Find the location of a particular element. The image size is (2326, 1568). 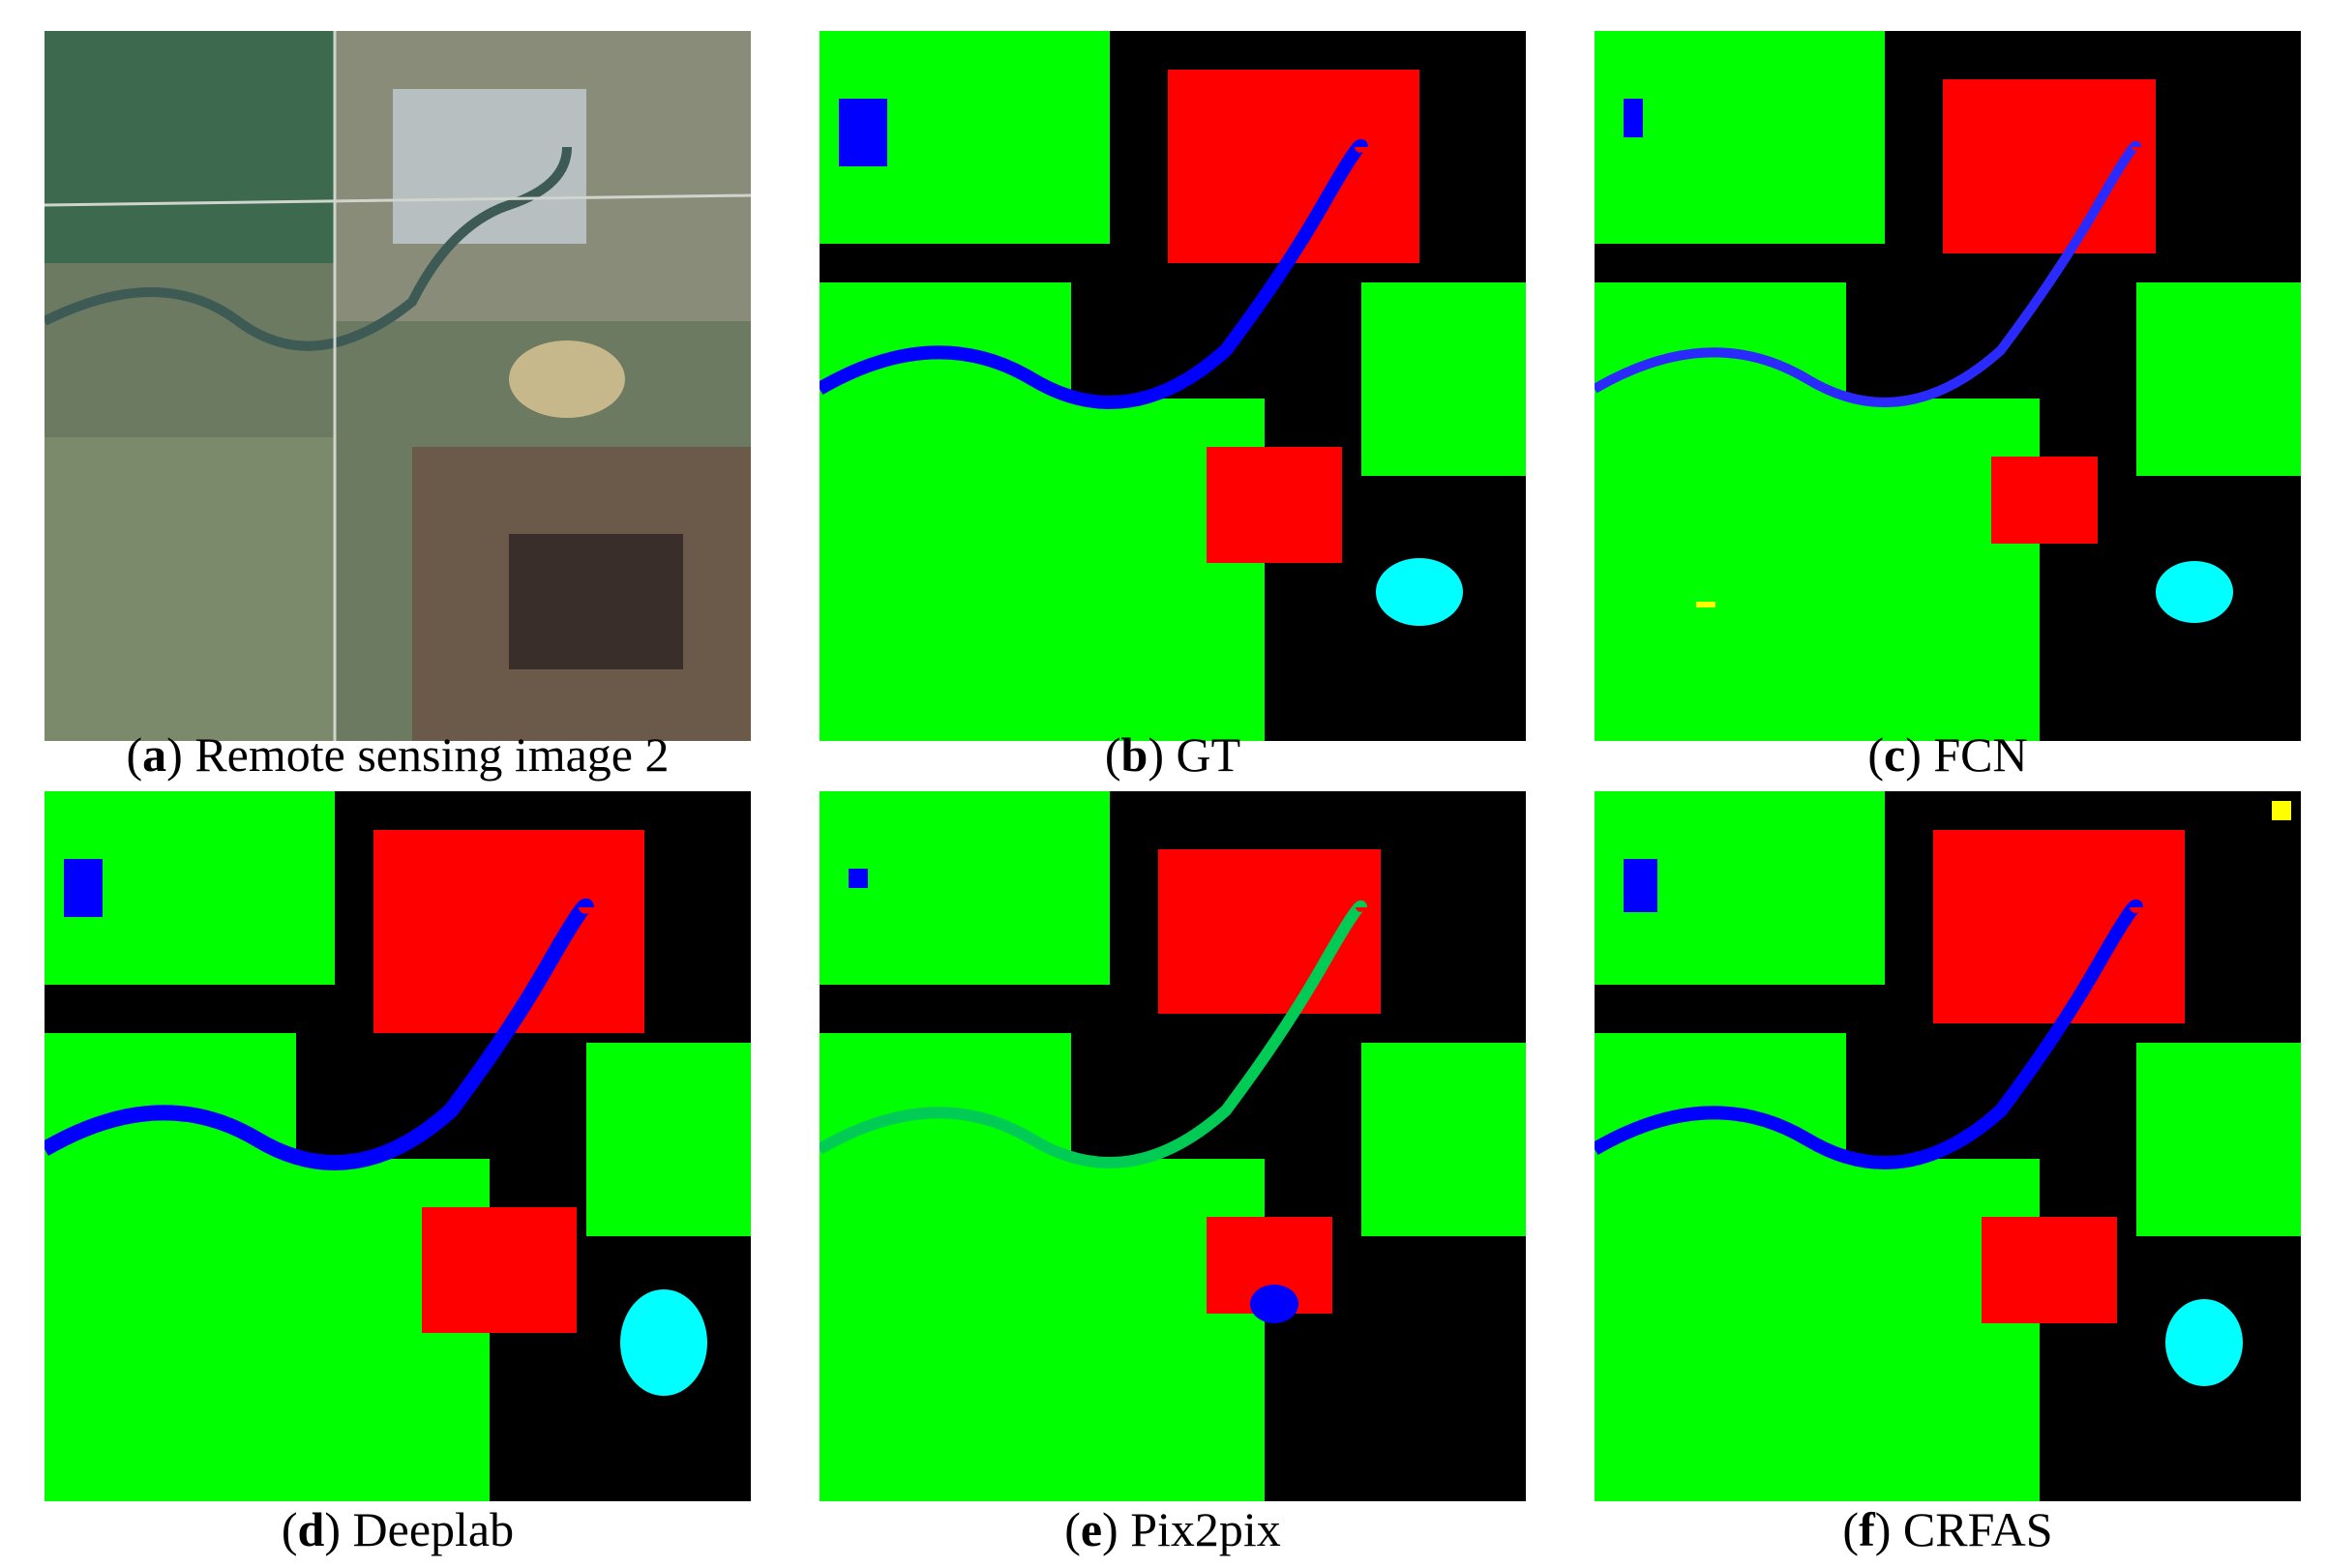

caption-d: (d) Deeplab is located at coordinates (398, 1529).